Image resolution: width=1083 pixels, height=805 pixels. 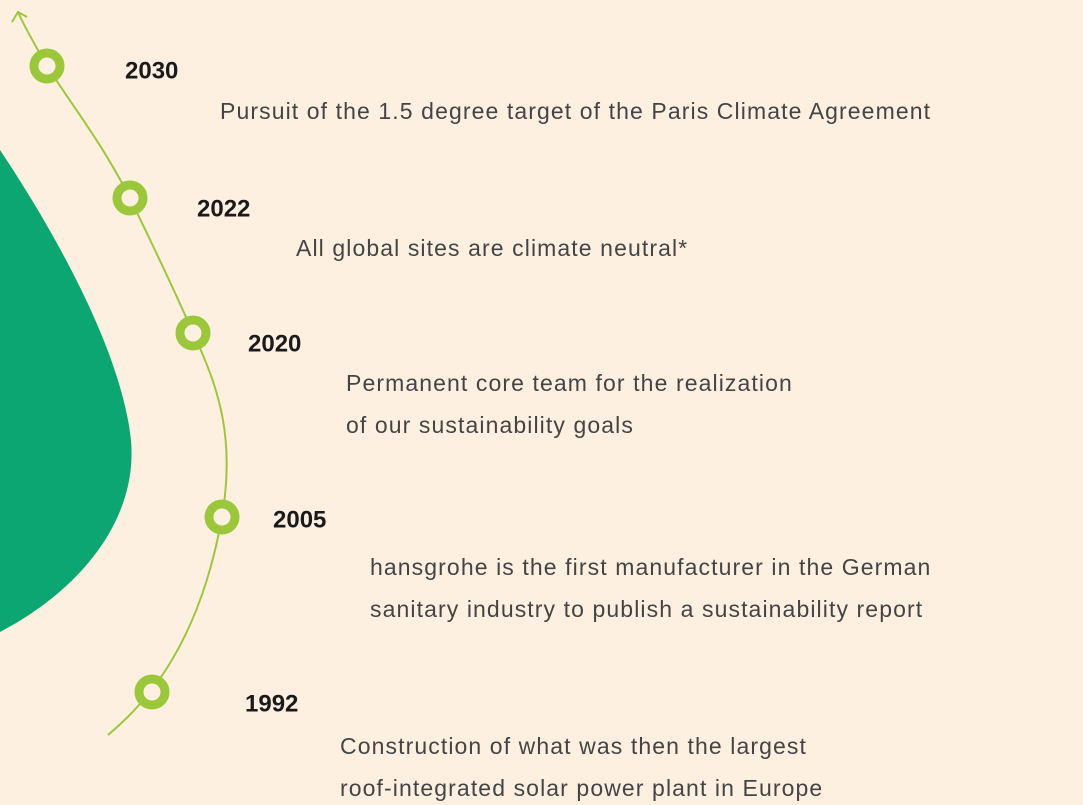 I want to click on arrow-head, so click(x=19, y=16).